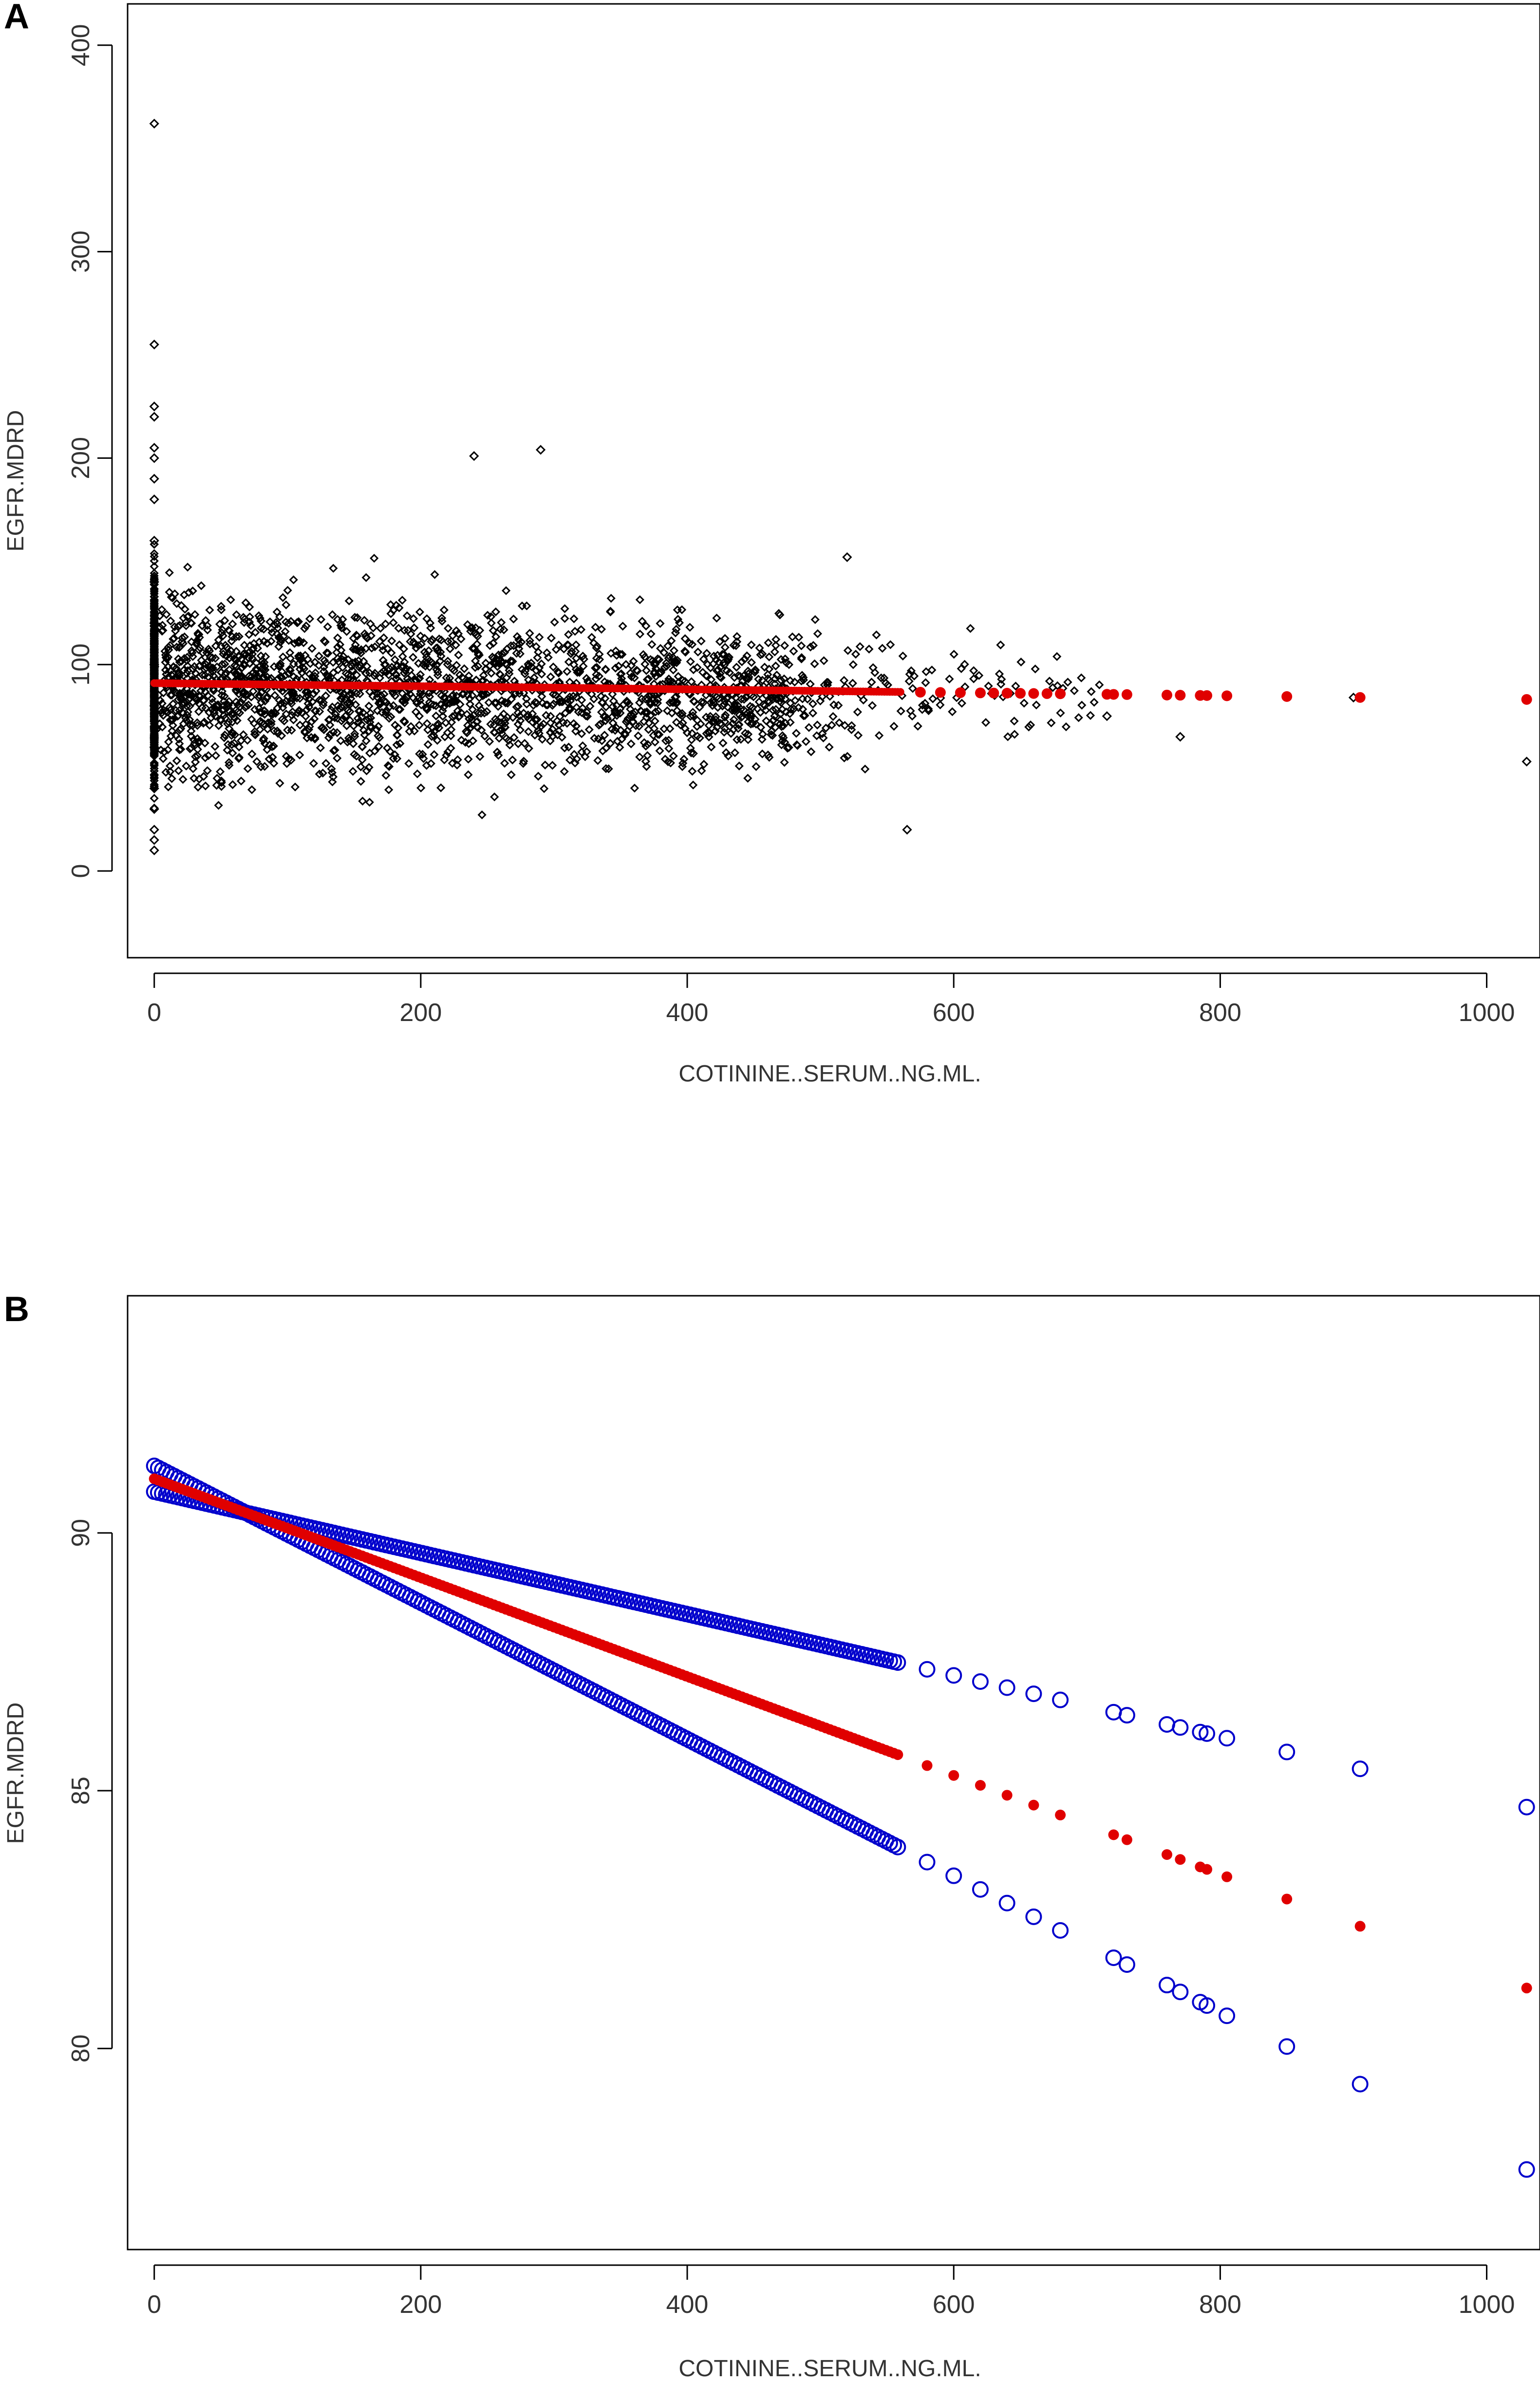 The width and height of the screenshot is (1540, 2384). What do you see at coordinates (829, 2369) in the screenshot?
I see `panel-b-x-axis-title: COTININE..SERUM..NG.ML.` at bounding box center [829, 2369].